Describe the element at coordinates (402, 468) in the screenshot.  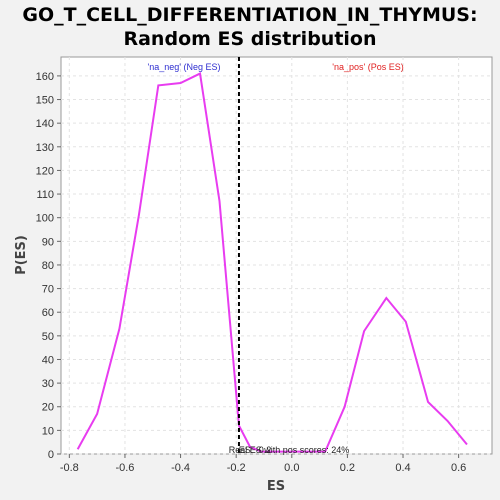
I see `x-tick-label: 0.4` at that location.